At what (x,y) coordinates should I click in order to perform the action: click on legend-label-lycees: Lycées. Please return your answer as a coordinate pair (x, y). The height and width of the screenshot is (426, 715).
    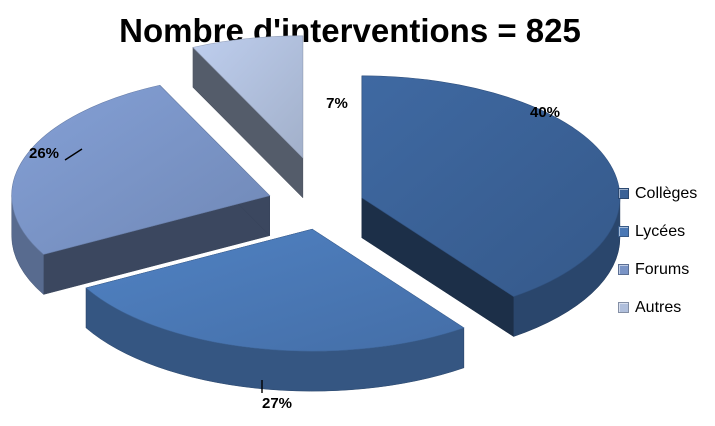
    Looking at the image, I should click on (660, 231).